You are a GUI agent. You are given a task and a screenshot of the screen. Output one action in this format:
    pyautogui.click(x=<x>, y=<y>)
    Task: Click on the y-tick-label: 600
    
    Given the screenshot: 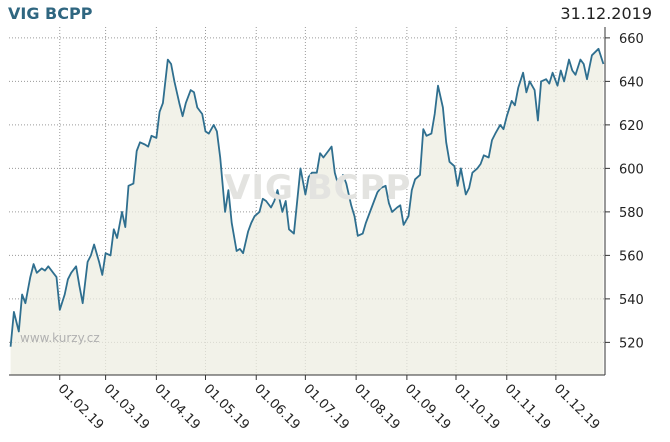 What is the action you would take?
    pyautogui.click(x=631, y=169)
    